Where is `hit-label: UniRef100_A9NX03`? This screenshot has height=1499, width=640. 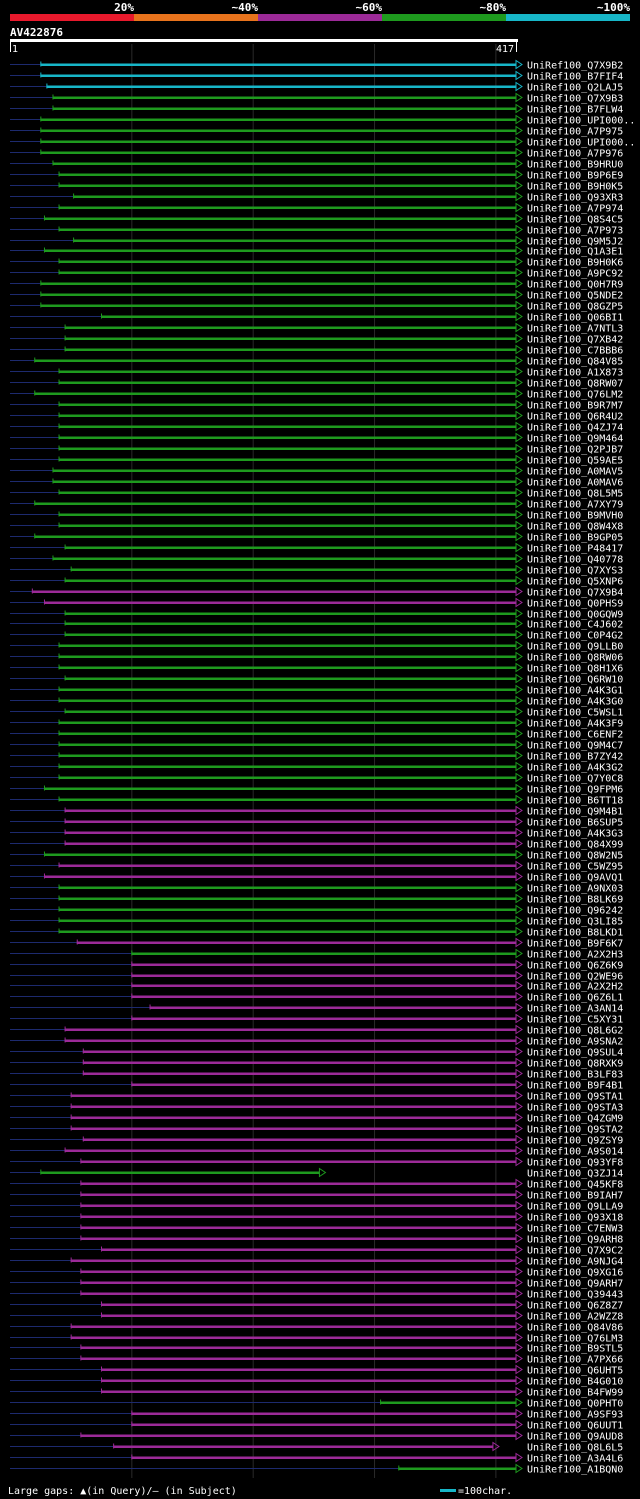
hit-label: UniRef100_A9NX03 is located at coordinates (575, 889).